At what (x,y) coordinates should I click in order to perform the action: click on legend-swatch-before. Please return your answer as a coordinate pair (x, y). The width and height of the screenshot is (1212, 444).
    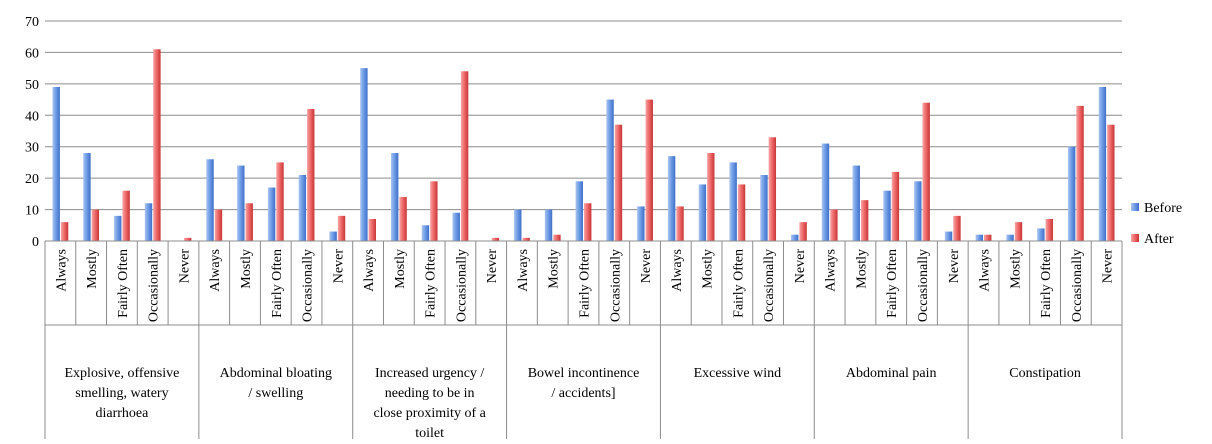
    Looking at the image, I should click on (1135, 207).